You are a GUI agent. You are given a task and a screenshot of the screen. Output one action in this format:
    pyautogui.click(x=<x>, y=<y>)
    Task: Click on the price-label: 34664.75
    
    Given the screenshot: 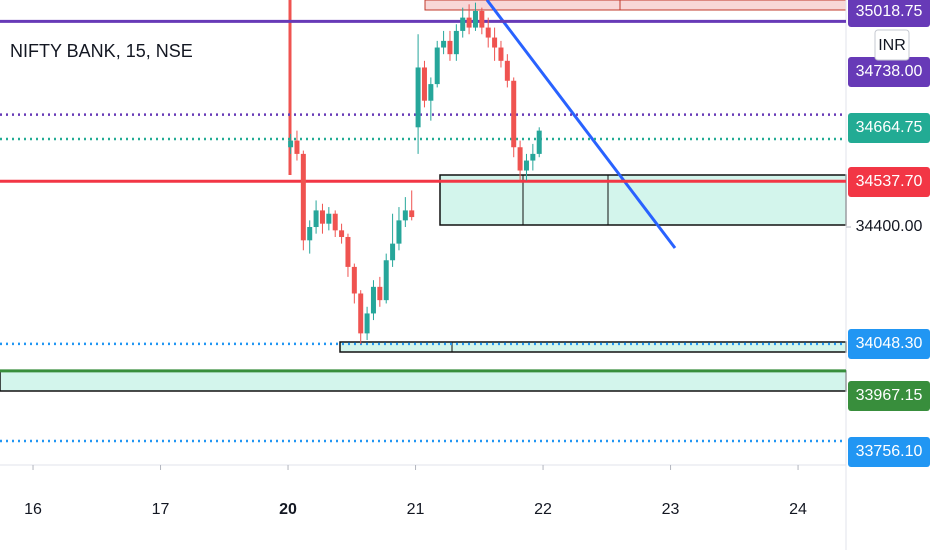 What is the action you would take?
    pyautogui.click(x=889, y=127)
    